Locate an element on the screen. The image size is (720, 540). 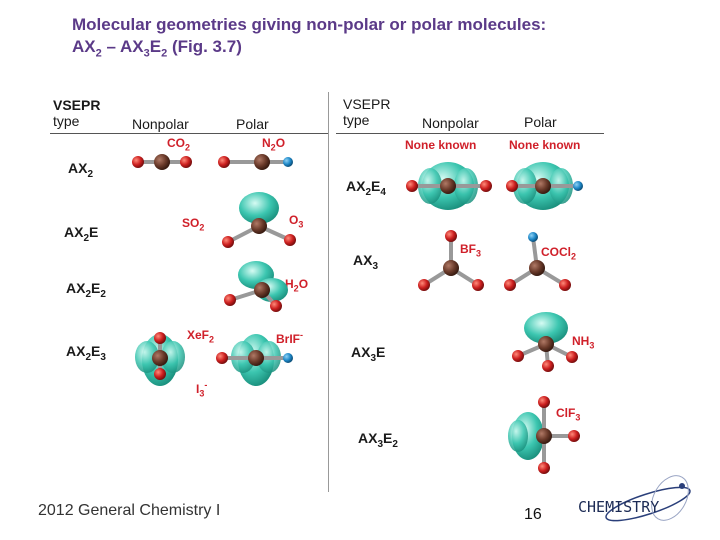
left-row-ax2e: AX2E is located at coordinates (81, 234).